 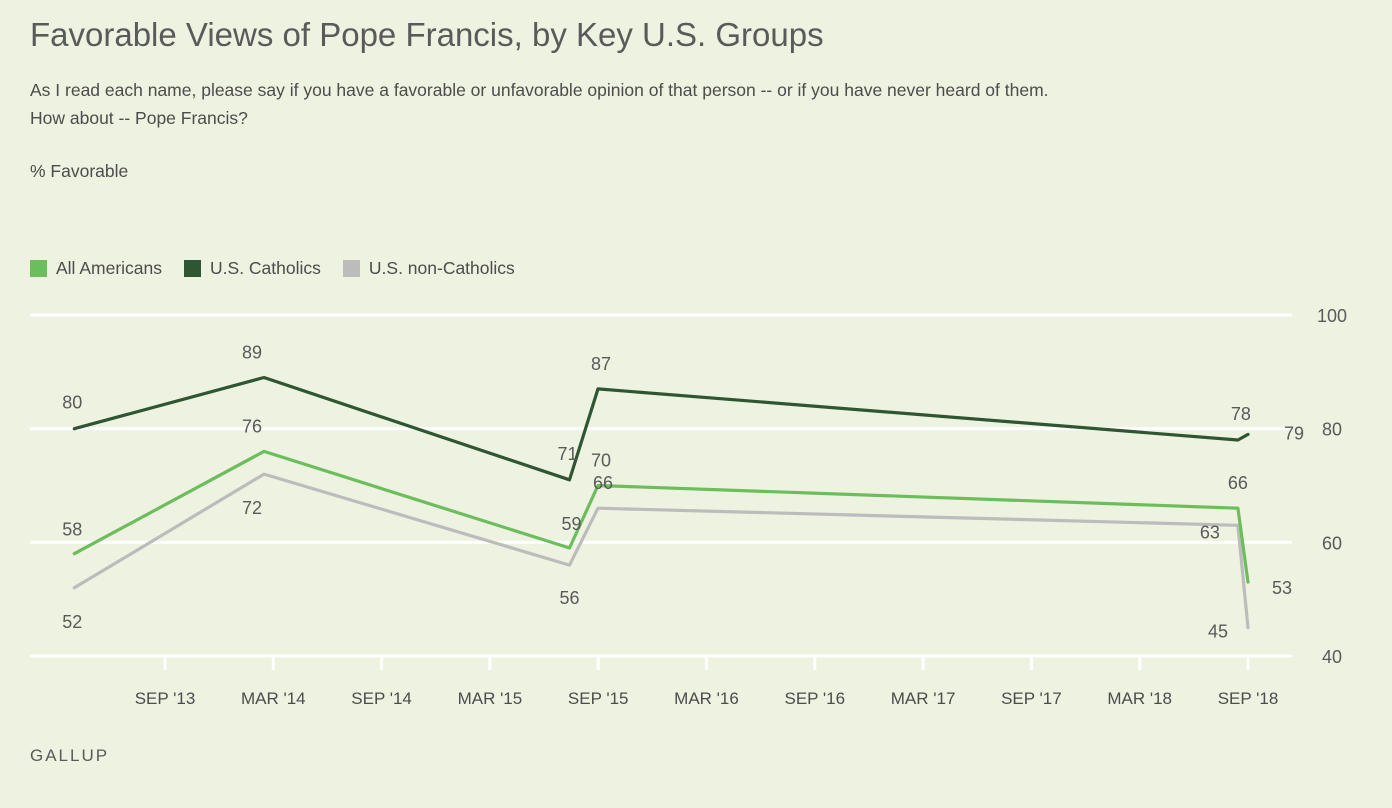 I want to click on x-tick-label-1: MAR '14, so click(x=273, y=698).